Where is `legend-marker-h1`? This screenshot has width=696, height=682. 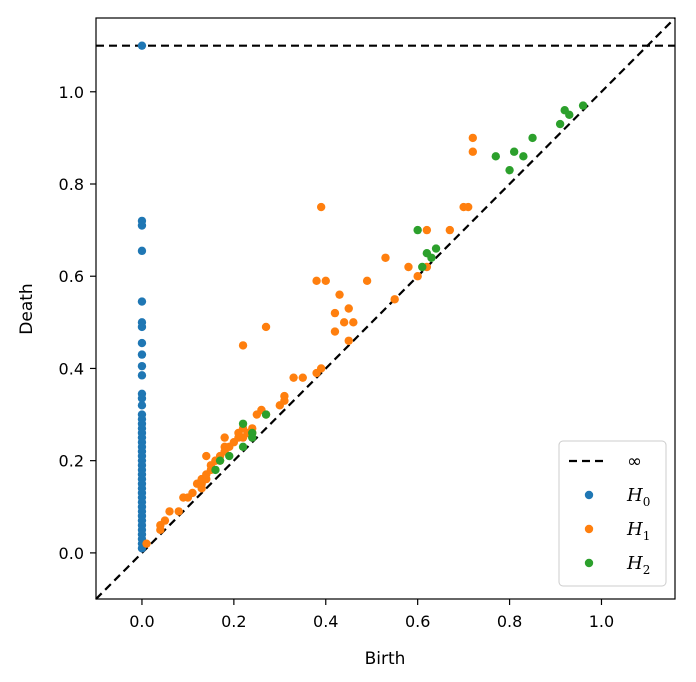 legend-marker-h1 is located at coordinates (589, 529).